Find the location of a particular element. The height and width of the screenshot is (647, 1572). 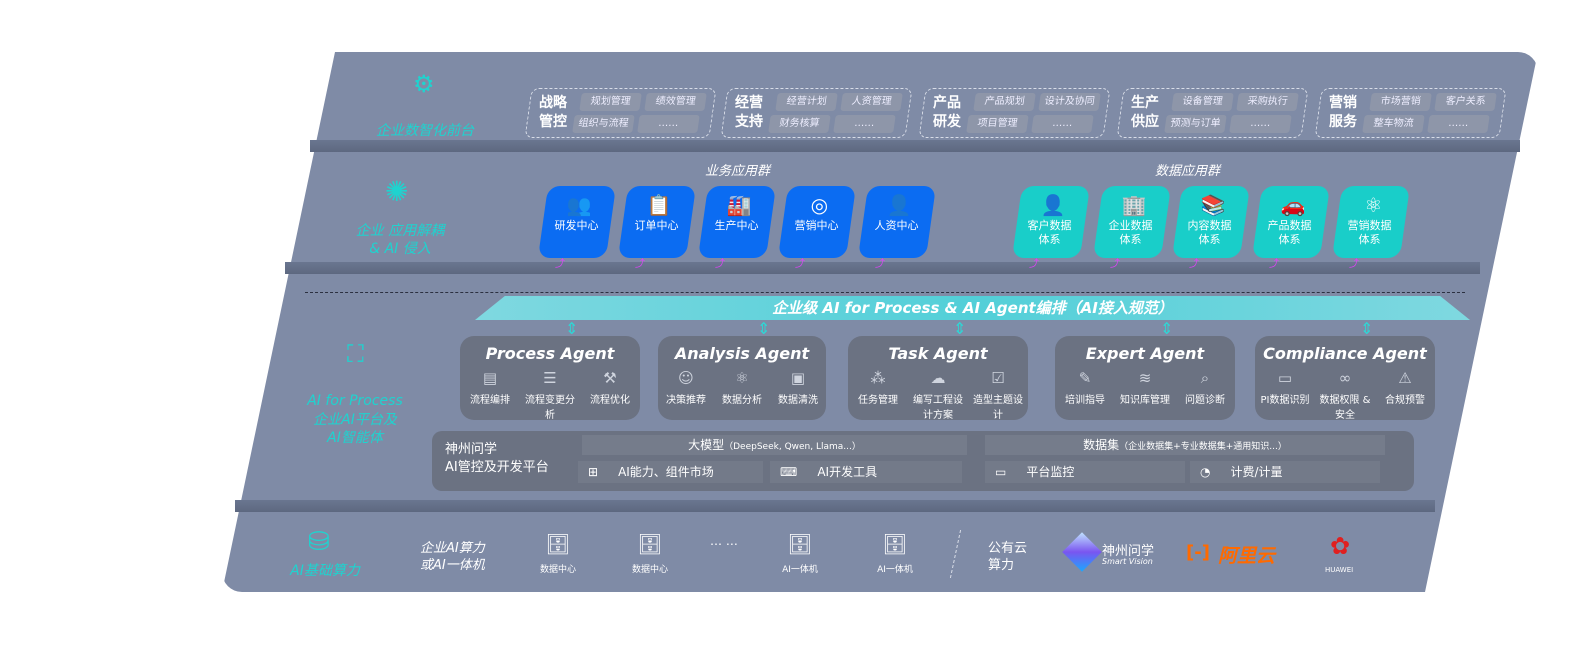

front-group-title: 经营支持 is located at coordinates (749, 112).